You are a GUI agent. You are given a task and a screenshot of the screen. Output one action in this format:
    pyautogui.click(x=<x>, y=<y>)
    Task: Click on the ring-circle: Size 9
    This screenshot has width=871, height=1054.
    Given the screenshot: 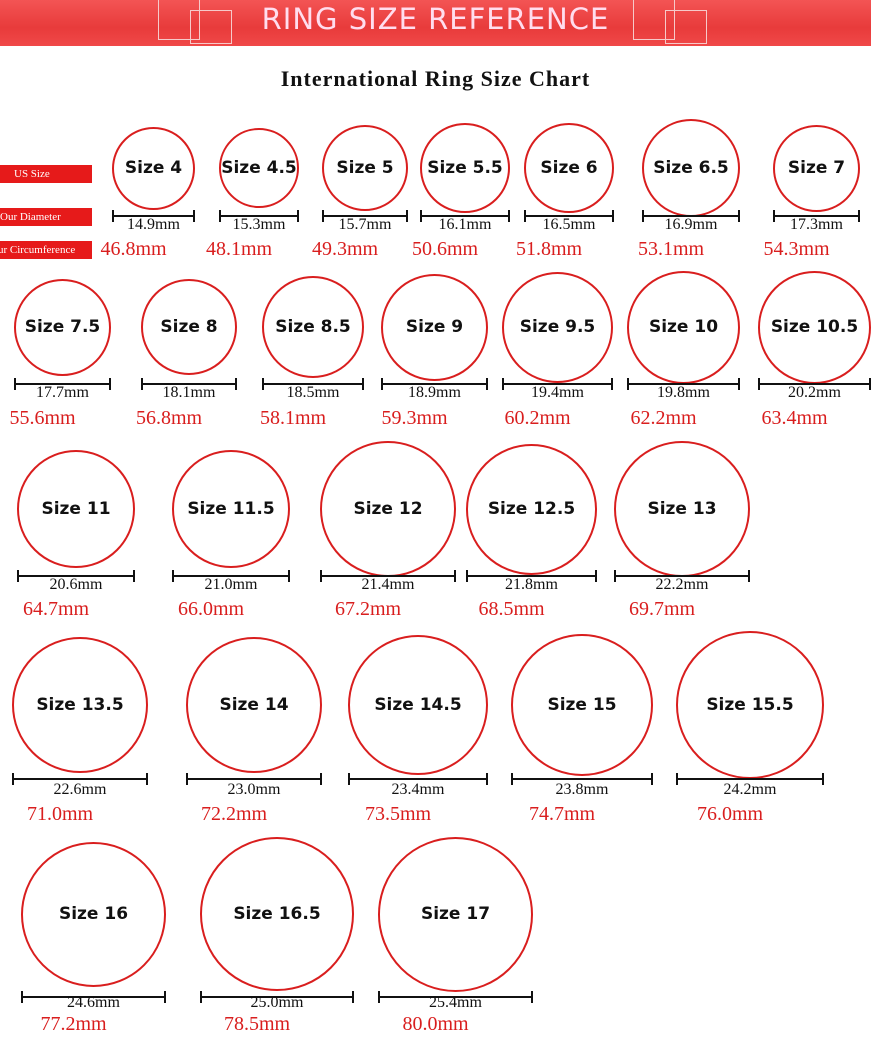 What is the action you would take?
    pyautogui.click(x=434, y=327)
    